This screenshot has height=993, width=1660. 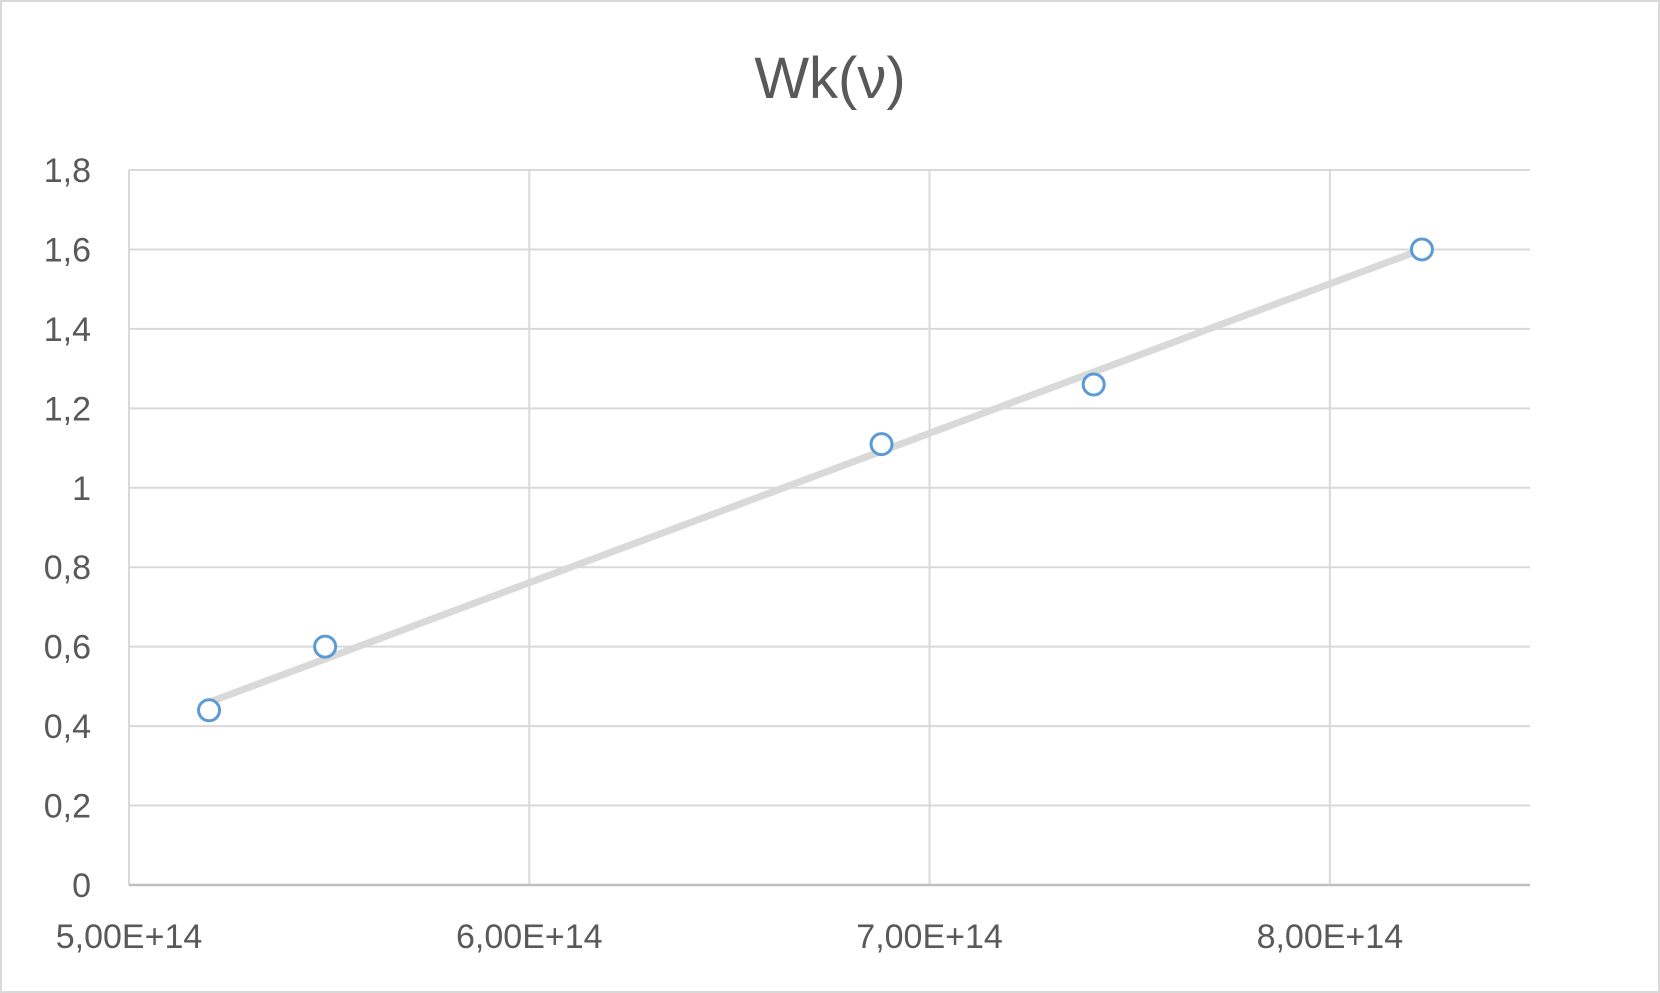 I want to click on y-tick-label: 0, so click(x=81, y=886).